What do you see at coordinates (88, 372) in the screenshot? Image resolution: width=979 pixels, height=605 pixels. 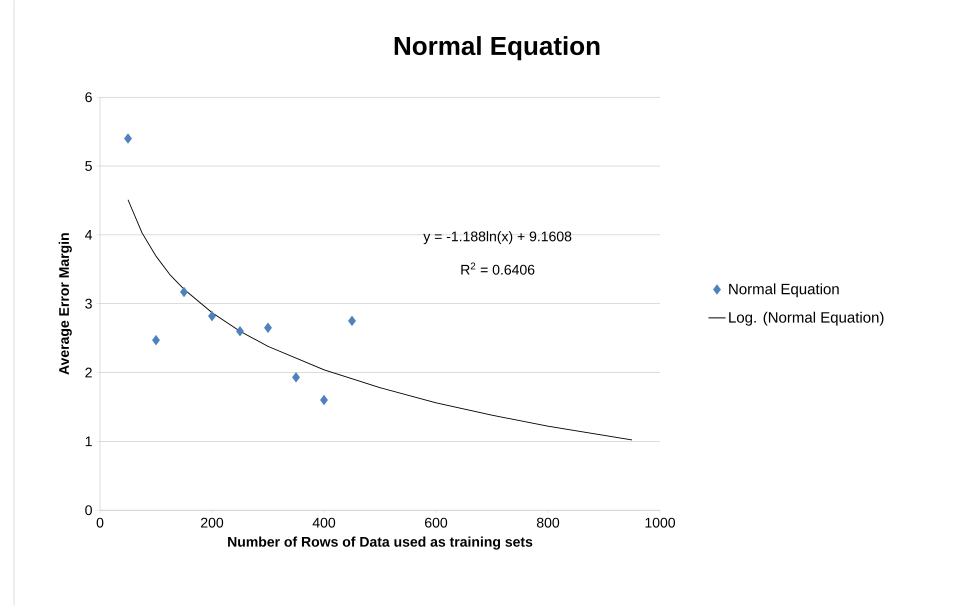 I see `y-tick-label: 2` at bounding box center [88, 372].